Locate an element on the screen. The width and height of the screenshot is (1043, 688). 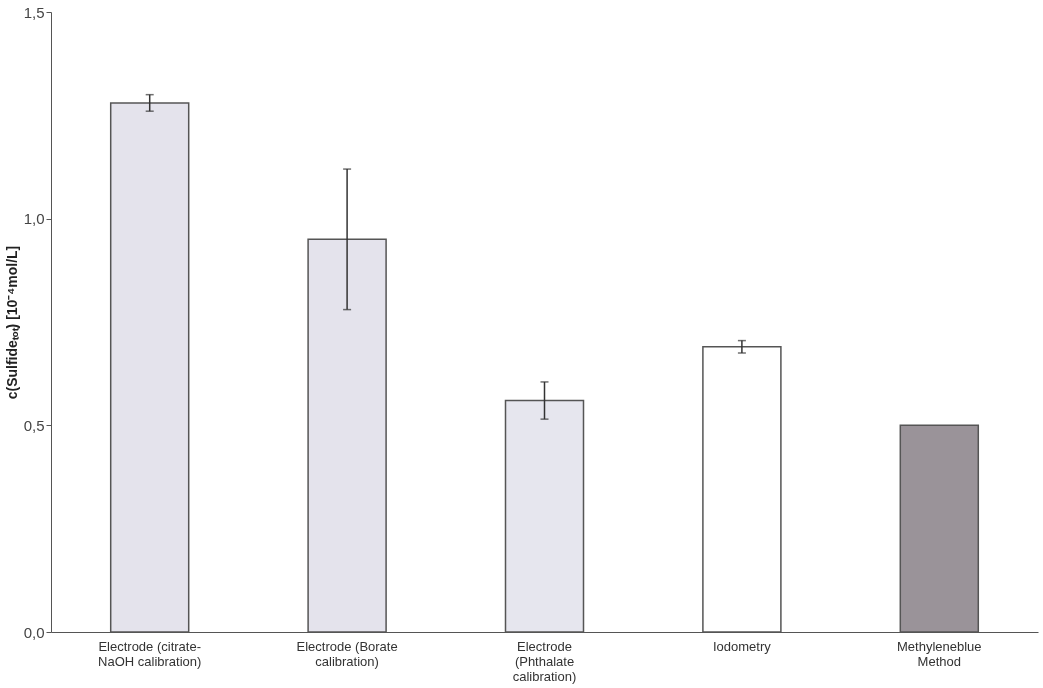
x-tick-label: Iodometry is located at coordinates (742, 646).